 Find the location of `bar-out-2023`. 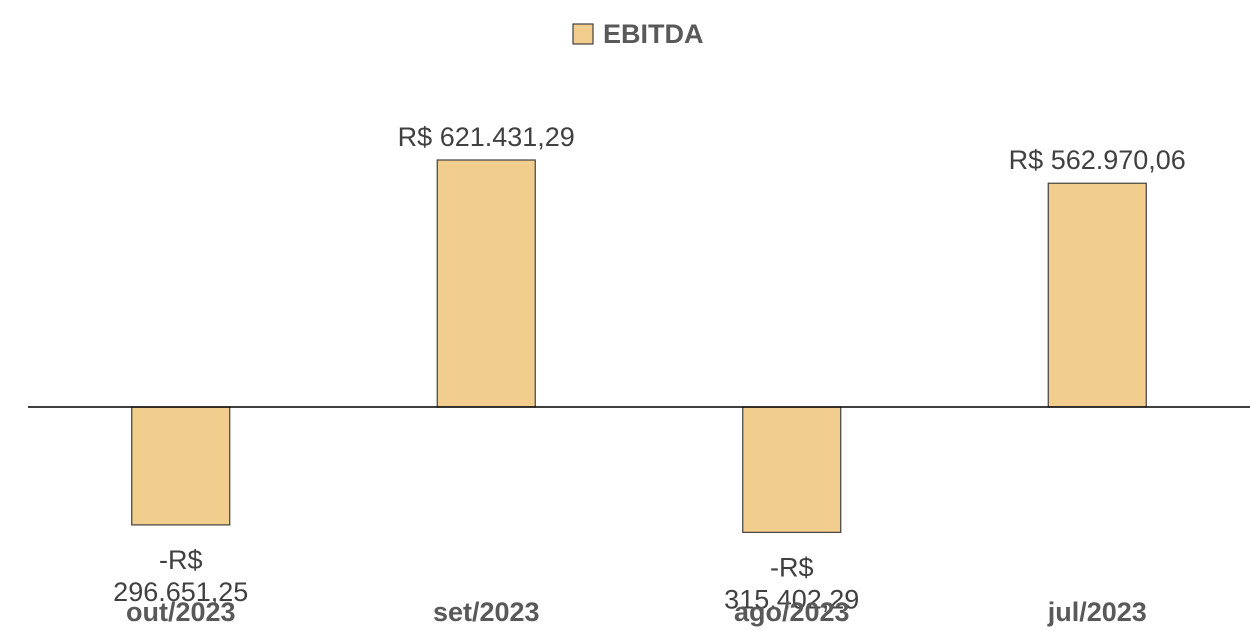

bar-out-2023 is located at coordinates (181, 466).